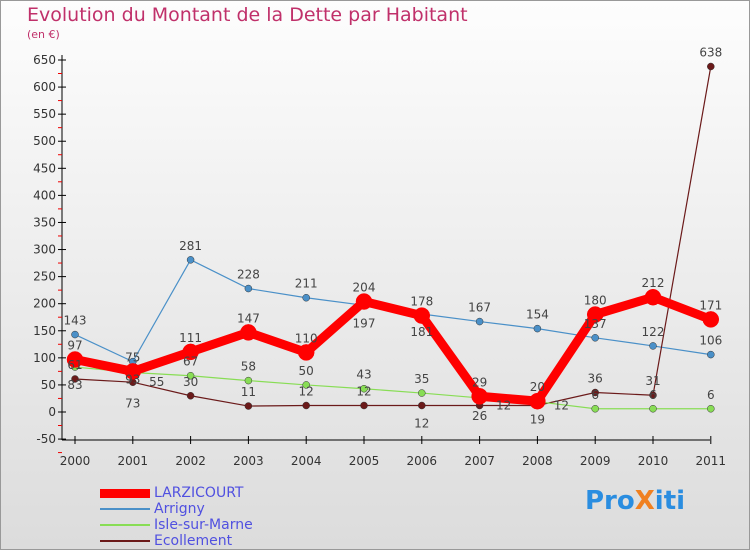  What do you see at coordinates (44, 358) in the screenshot?
I see `y-tick-label: 100` at bounding box center [44, 358].